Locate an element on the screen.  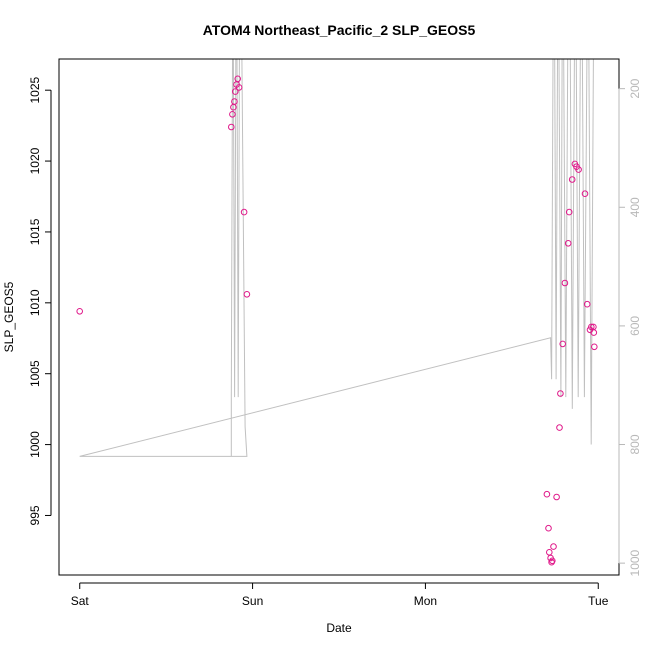
y2-tick-label: 400 is located at coordinates (635, 207).